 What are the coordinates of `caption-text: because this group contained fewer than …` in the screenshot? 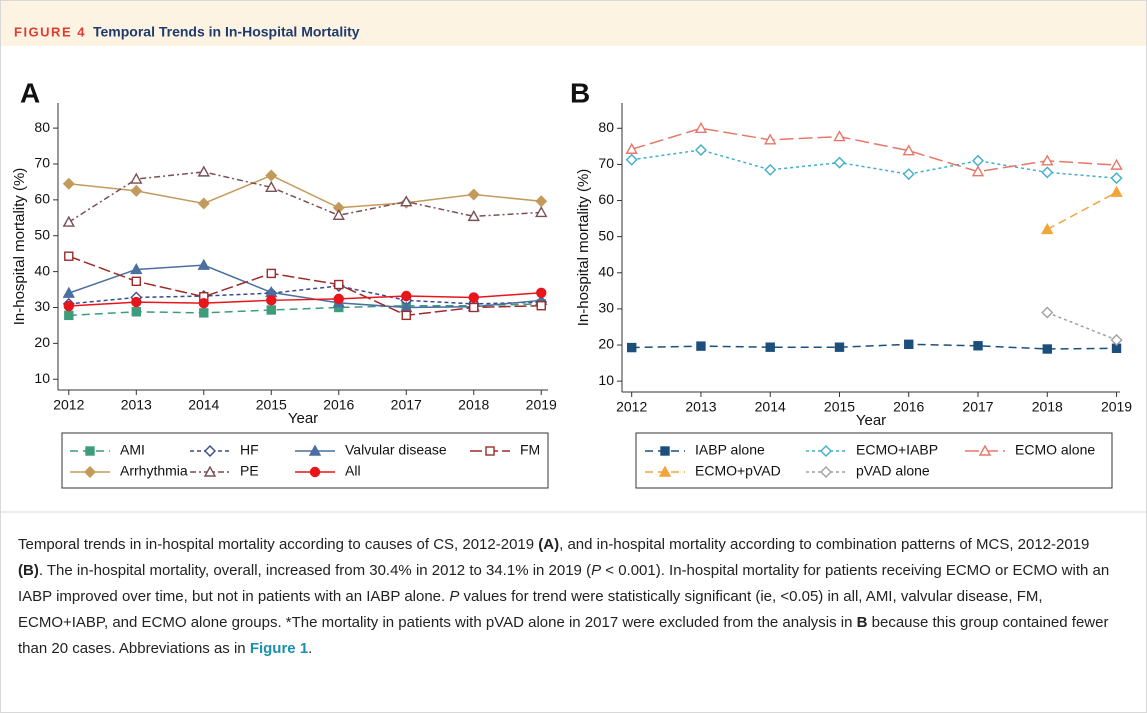 It's located at (563, 635).